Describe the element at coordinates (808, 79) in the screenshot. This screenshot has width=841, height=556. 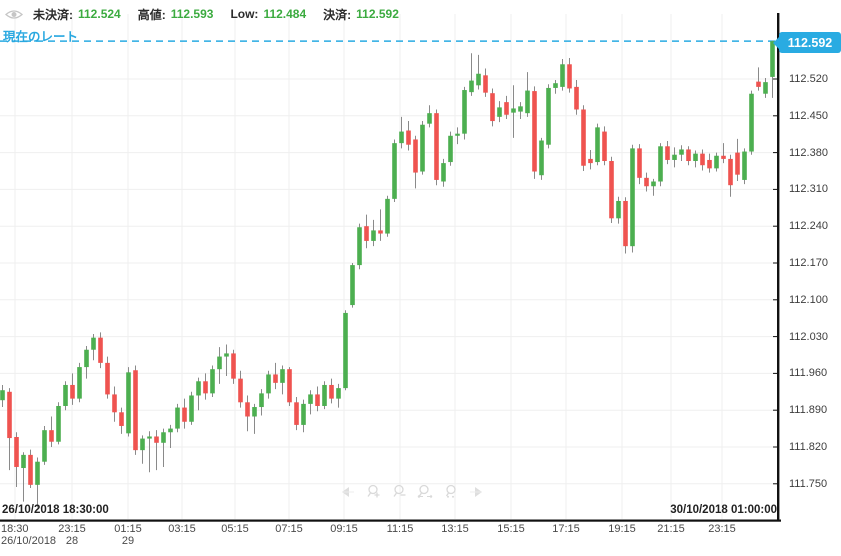
I see `price-tick-label: 112.520` at that location.